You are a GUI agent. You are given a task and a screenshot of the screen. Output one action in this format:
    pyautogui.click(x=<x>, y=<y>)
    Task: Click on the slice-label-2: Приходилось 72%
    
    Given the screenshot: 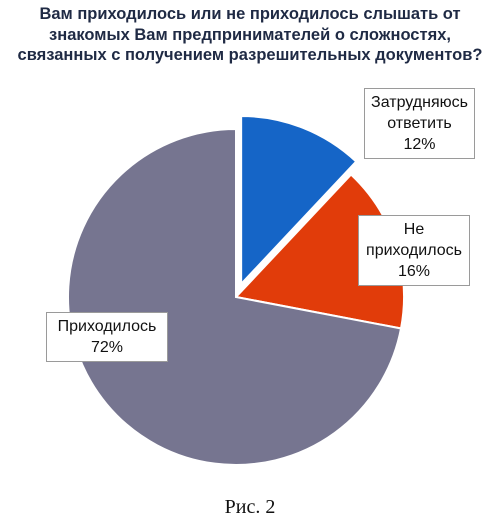 What is the action you would take?
    pyautogui.click(x=107, y=337)
    